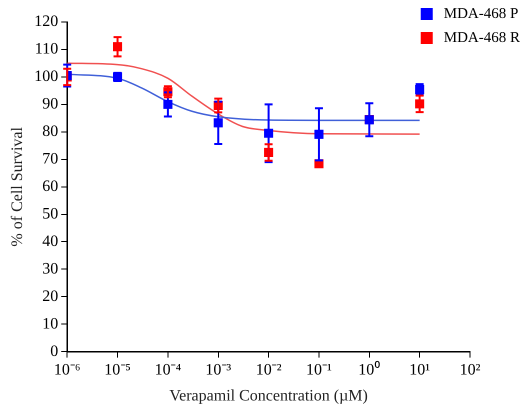  Describe the element at coordinates (46, 21) in the screenshot. I see `y-tick-label: 120` at that location.